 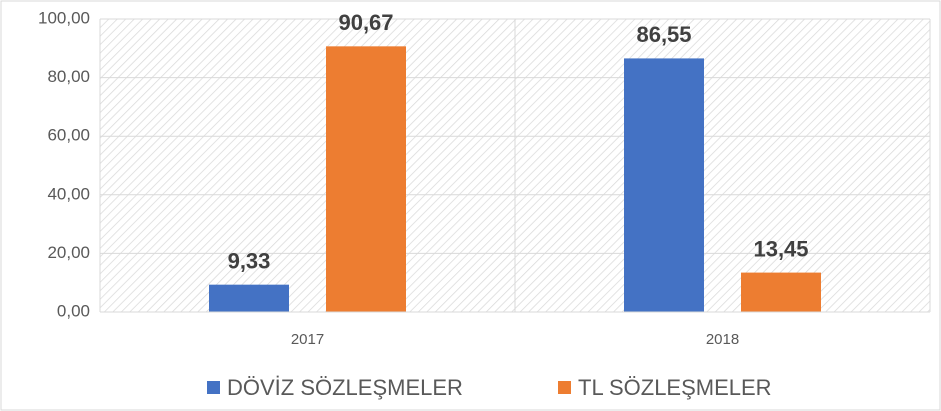 I want to click on data-label: 90,67, so click(x=365, y=22).